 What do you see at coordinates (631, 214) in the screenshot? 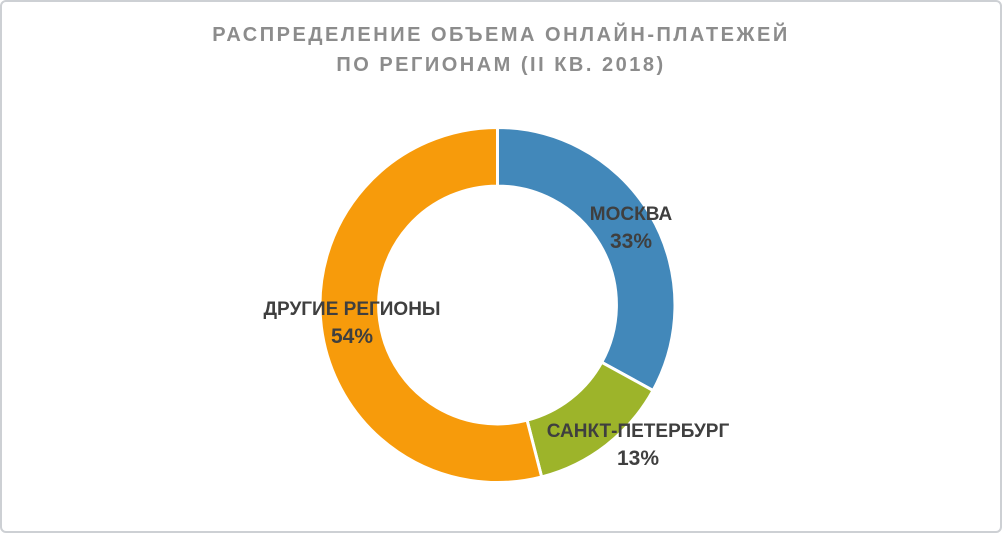
I see `slice-label-moscow-name: МОСКВА` at bounding box center [631, 214].